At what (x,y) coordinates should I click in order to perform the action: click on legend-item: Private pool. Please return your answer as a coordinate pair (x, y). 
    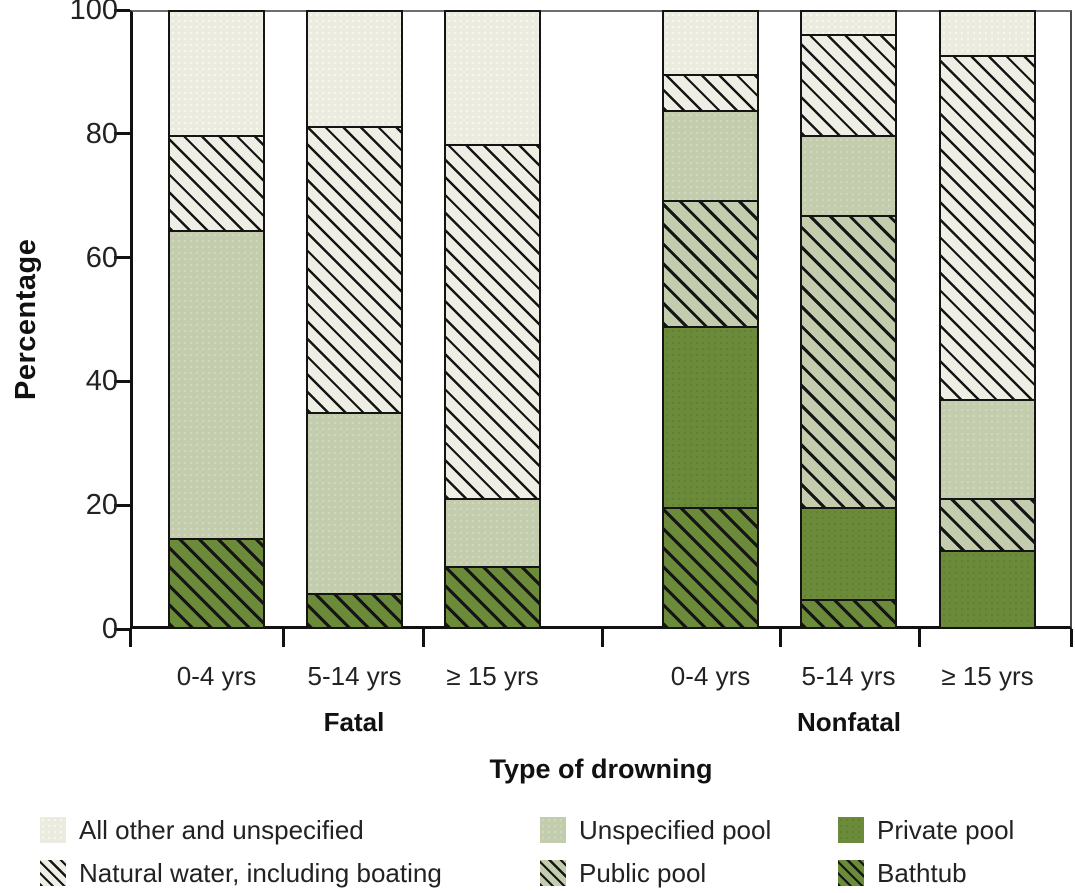
    Looking at the image, I should click on (926, 830).